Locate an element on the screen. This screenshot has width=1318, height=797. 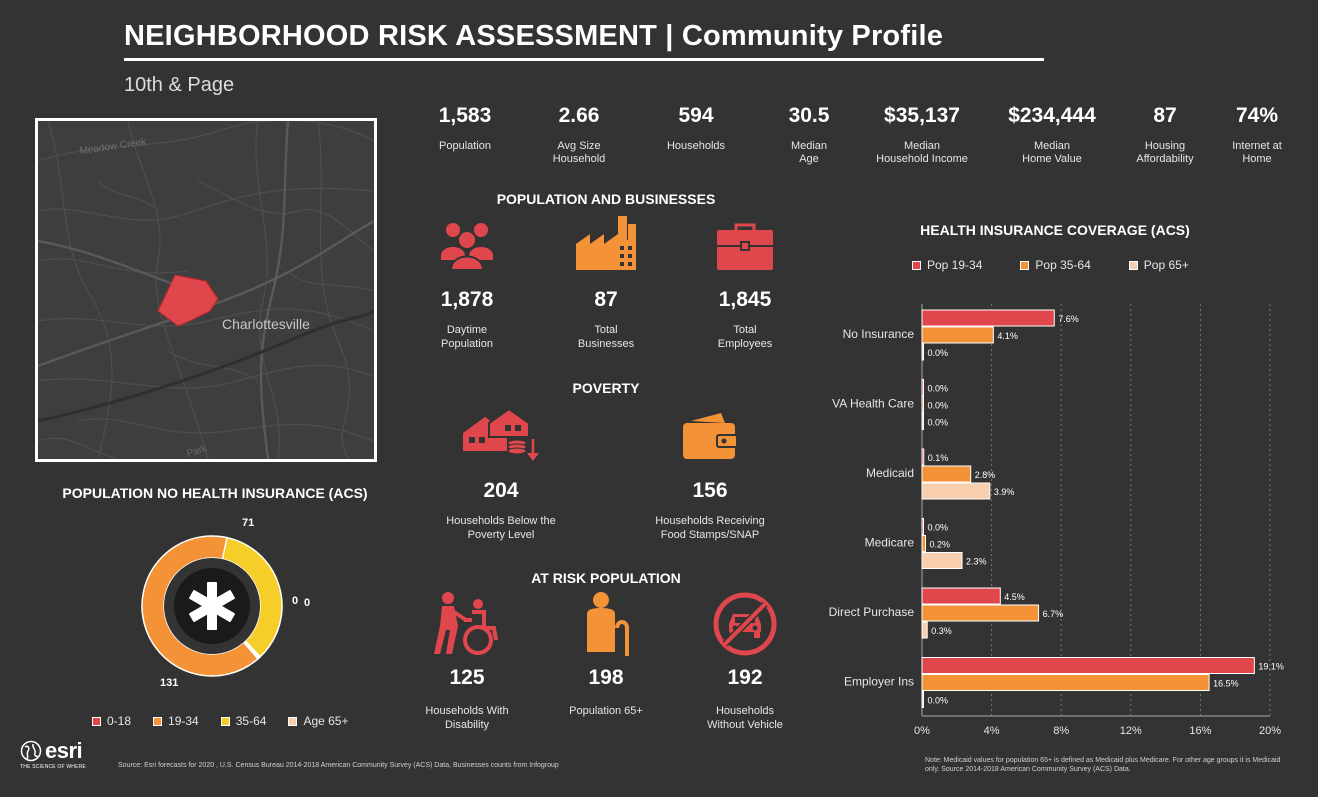
stat-label: Median Household Income is located at coordinates (922, 152).